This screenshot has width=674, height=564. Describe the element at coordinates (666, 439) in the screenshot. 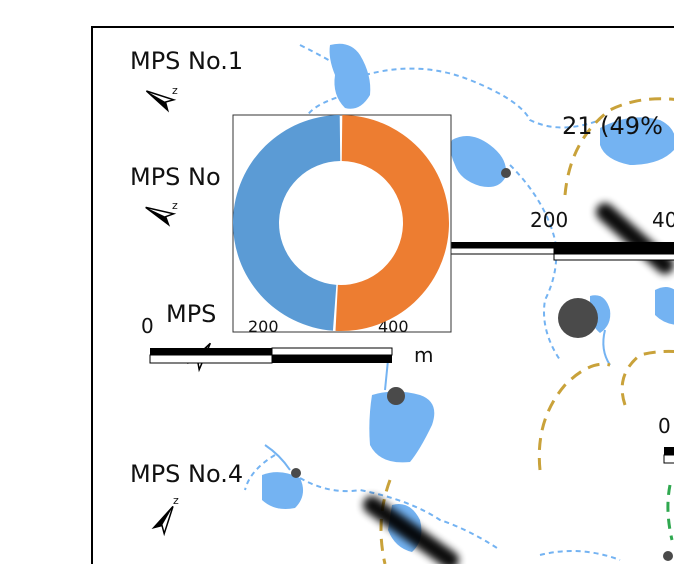

I see `scalebar-bottom-right: 0` at that location.